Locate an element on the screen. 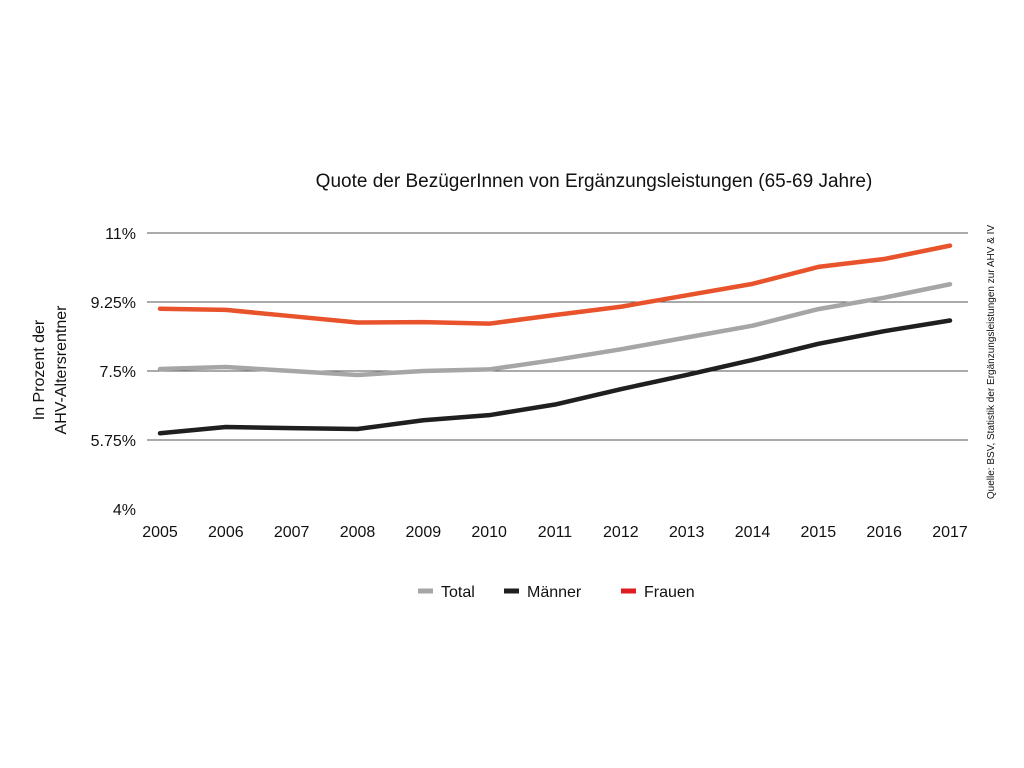  y-tick-label: 5.75% is located at coordinates (113, 441).